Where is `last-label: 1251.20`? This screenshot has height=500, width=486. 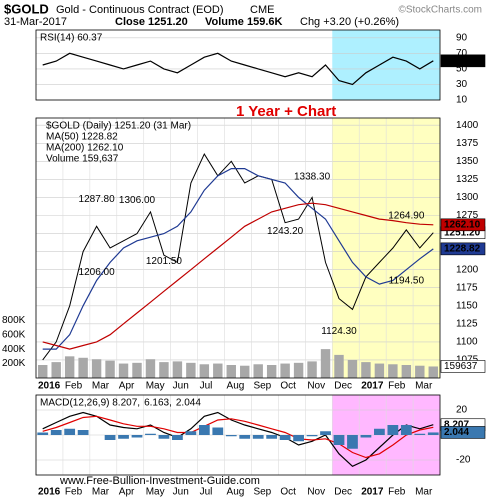
last-label: 1251.20 is located at coordinates (462, 232).